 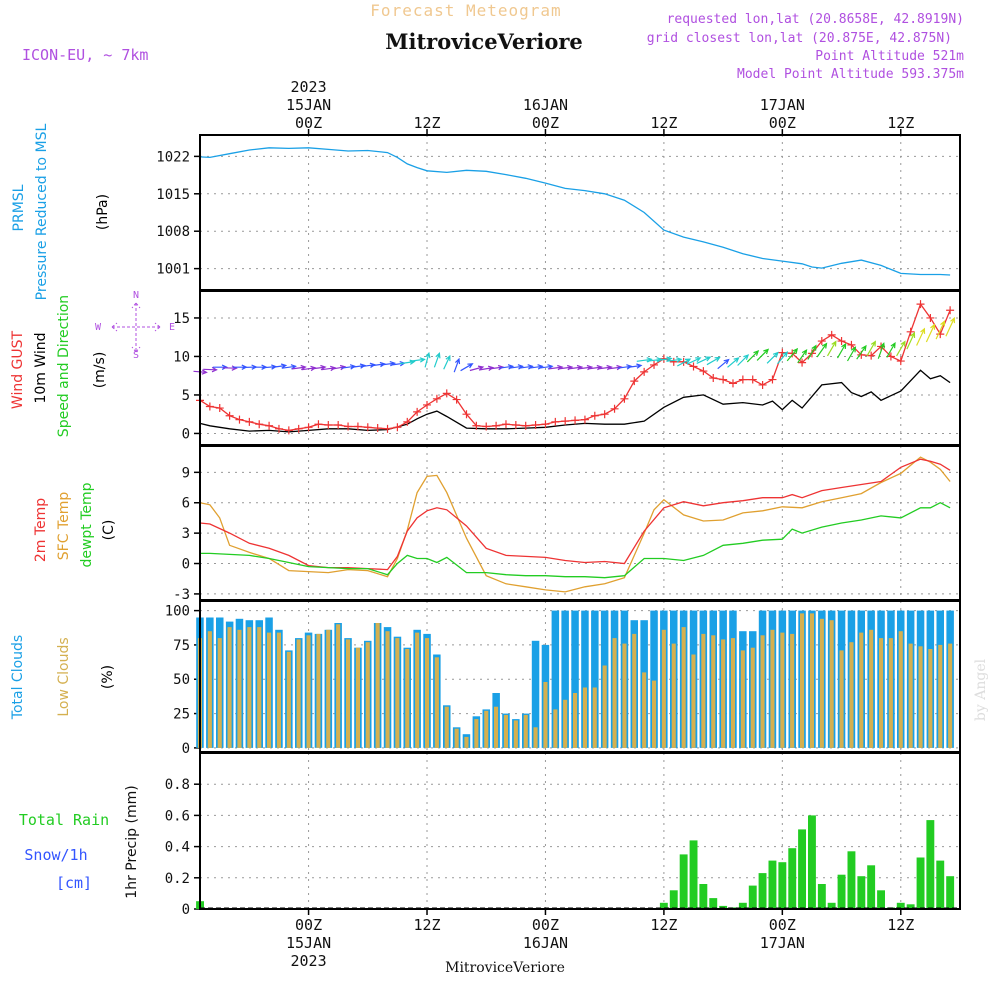 What do you see at coordinates (98, 327) in the screenshot?
I see `compass-w: W` at bounding box center [98, 327].